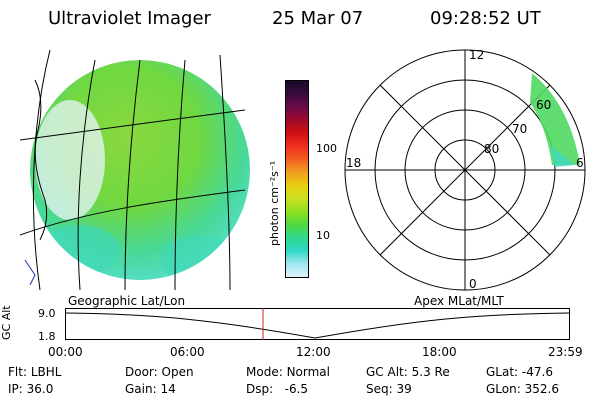  What do you see at coordinates (150, 389) in the screenshot?
I see `info-gain: Gain: 14` at bounding box center [150, 389].